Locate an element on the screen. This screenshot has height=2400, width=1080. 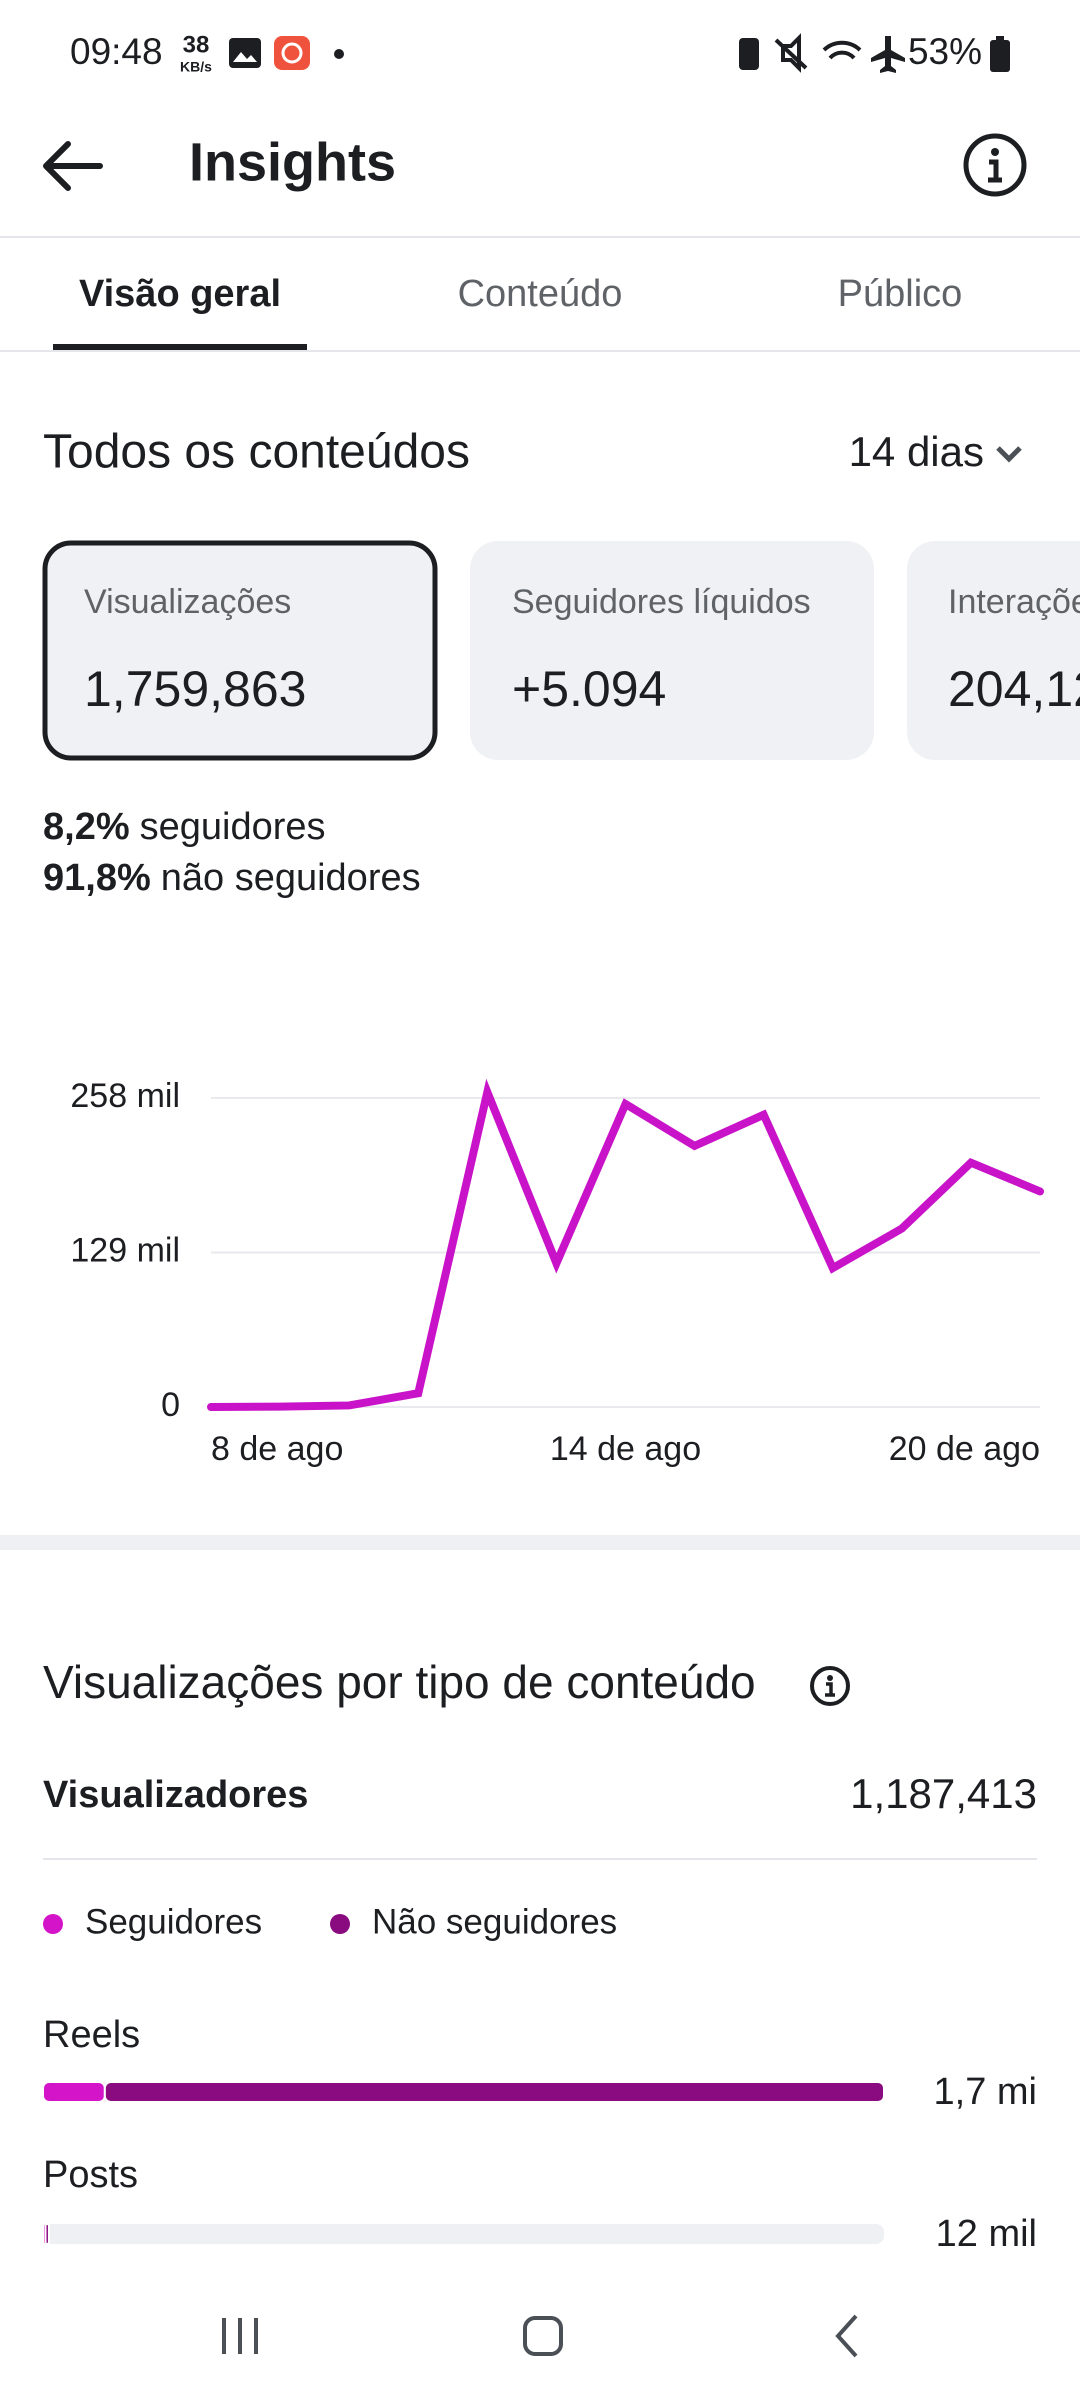
status-battery: 53% is located at coordinates (945, 51).